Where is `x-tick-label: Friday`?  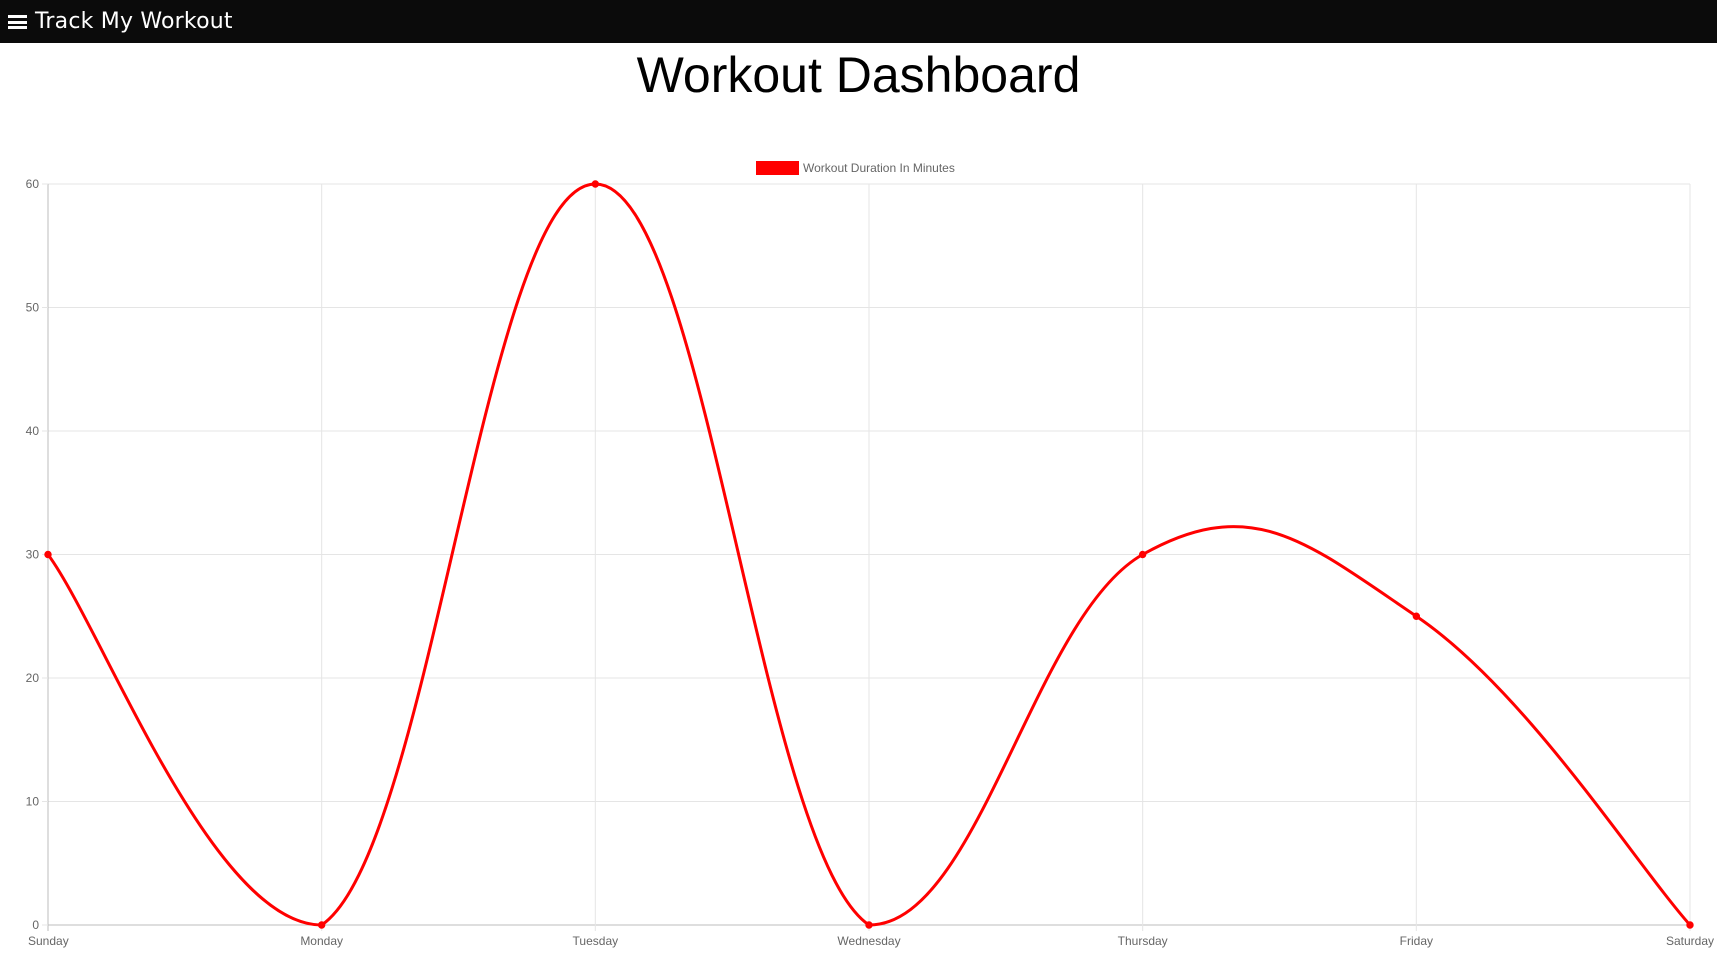
x-tick-label: Friday is located at coordinates (1416, 941).